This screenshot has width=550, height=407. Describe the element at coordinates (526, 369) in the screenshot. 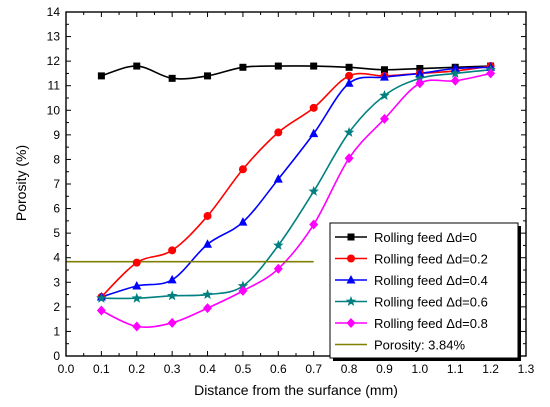

I see `x-tick-label: 1.3` at that location.